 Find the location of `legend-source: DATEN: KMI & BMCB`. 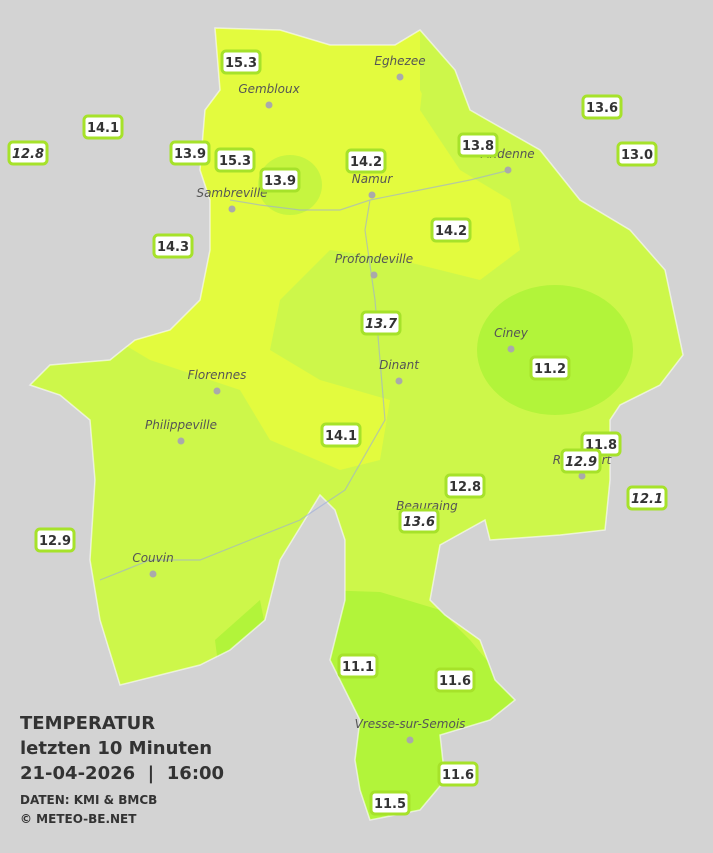

legend-source: DATEN: KMI & BMCB is located at coordinates (88, 800).